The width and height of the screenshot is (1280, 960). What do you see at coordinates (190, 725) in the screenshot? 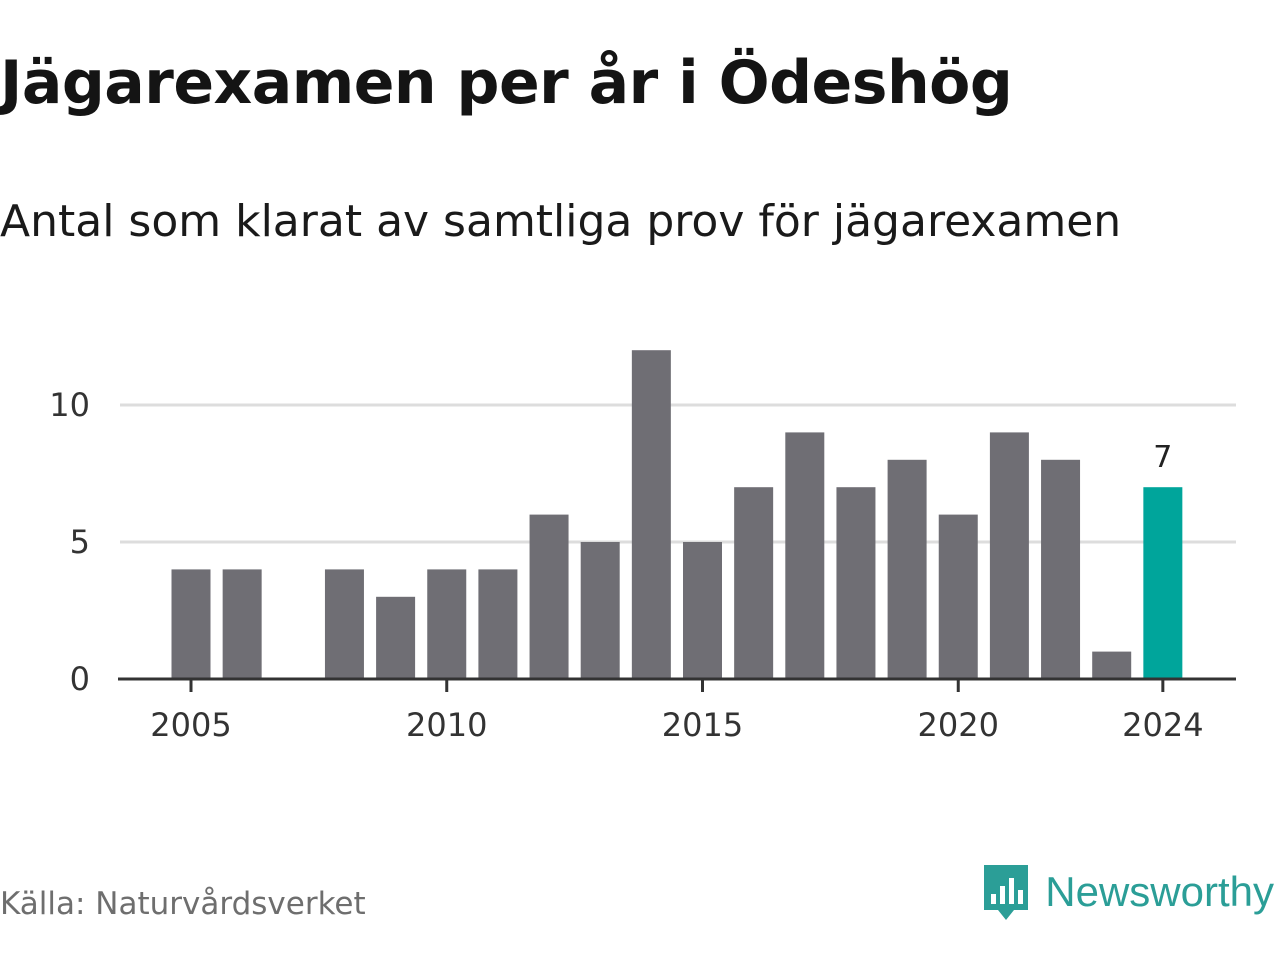
I see `x-tick-label: 2005` at bounding box center [190, 725].